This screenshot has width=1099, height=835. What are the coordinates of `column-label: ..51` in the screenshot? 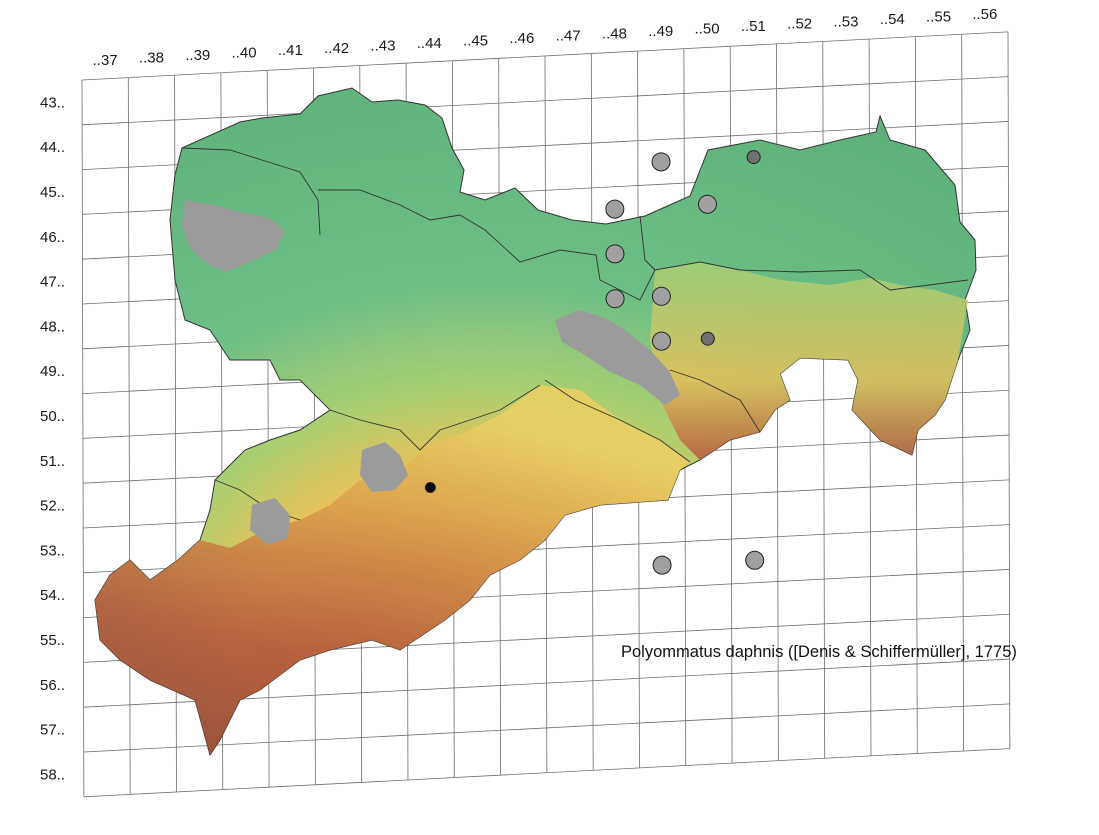 It's located at (753, 26).